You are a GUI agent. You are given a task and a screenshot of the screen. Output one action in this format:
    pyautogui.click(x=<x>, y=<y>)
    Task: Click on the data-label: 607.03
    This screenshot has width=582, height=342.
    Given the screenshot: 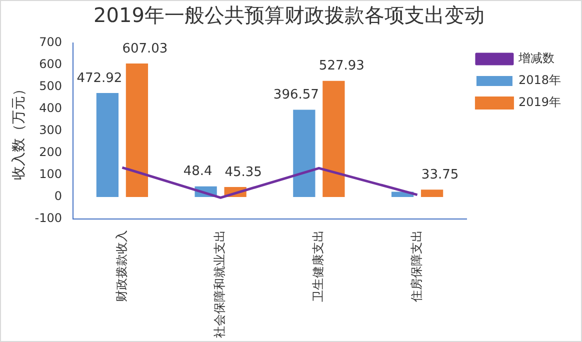 What is the action you would take?
    pyautogui.click(x=145, y=48)
    